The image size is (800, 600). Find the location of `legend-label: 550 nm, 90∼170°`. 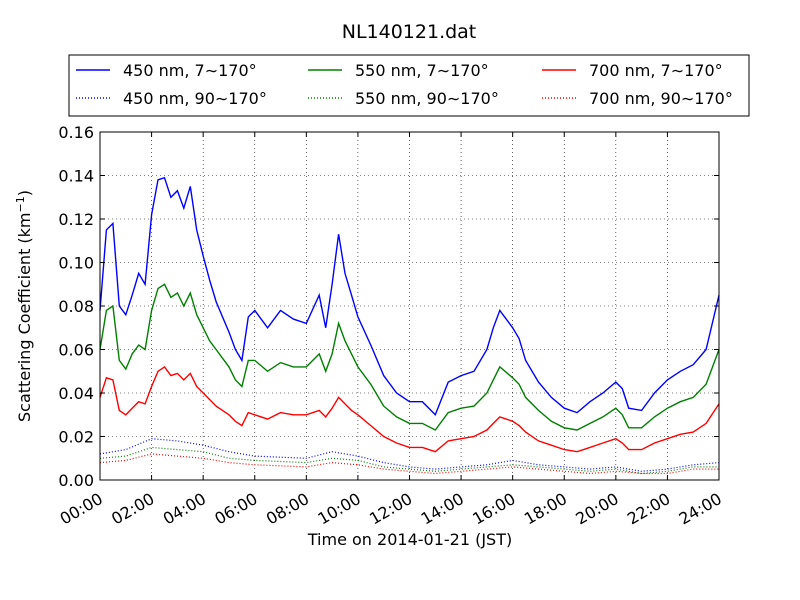

legend-label: 550 nm, 90∼170° is located at coordinates (427, 98).